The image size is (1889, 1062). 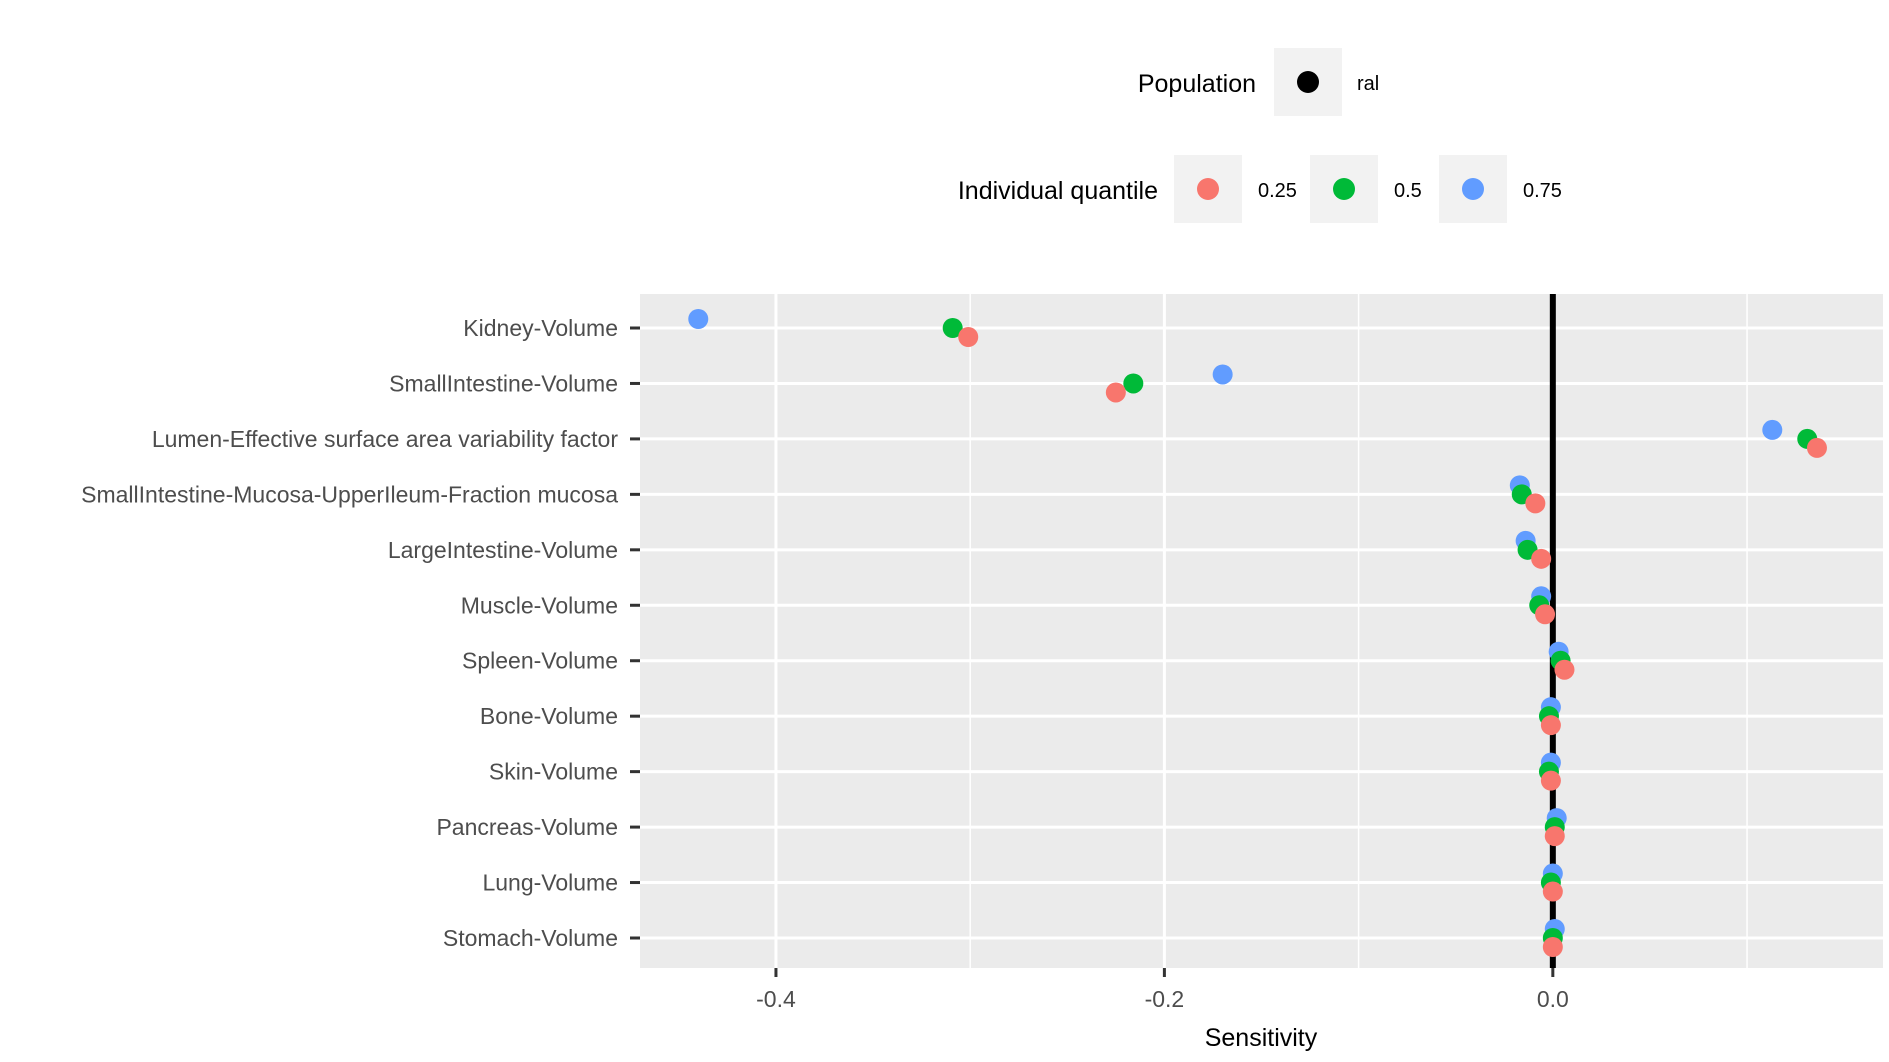 What do you see at coordinates (1197, 84) in the screenshot?
I see `legend-population-title: Population` at bounding box center [1197, 84].